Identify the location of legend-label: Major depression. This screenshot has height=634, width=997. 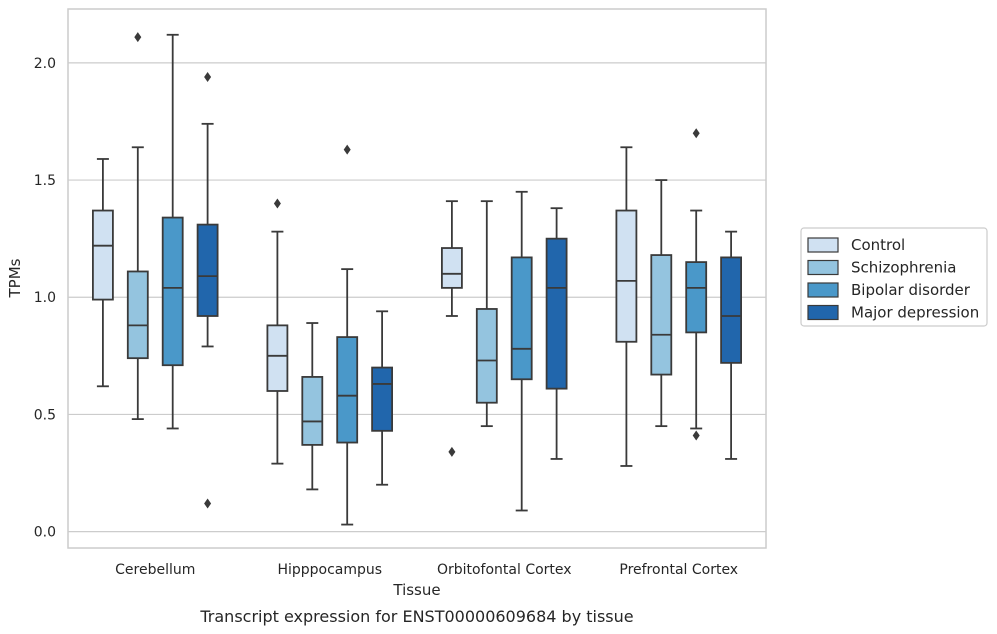
(915, 313).